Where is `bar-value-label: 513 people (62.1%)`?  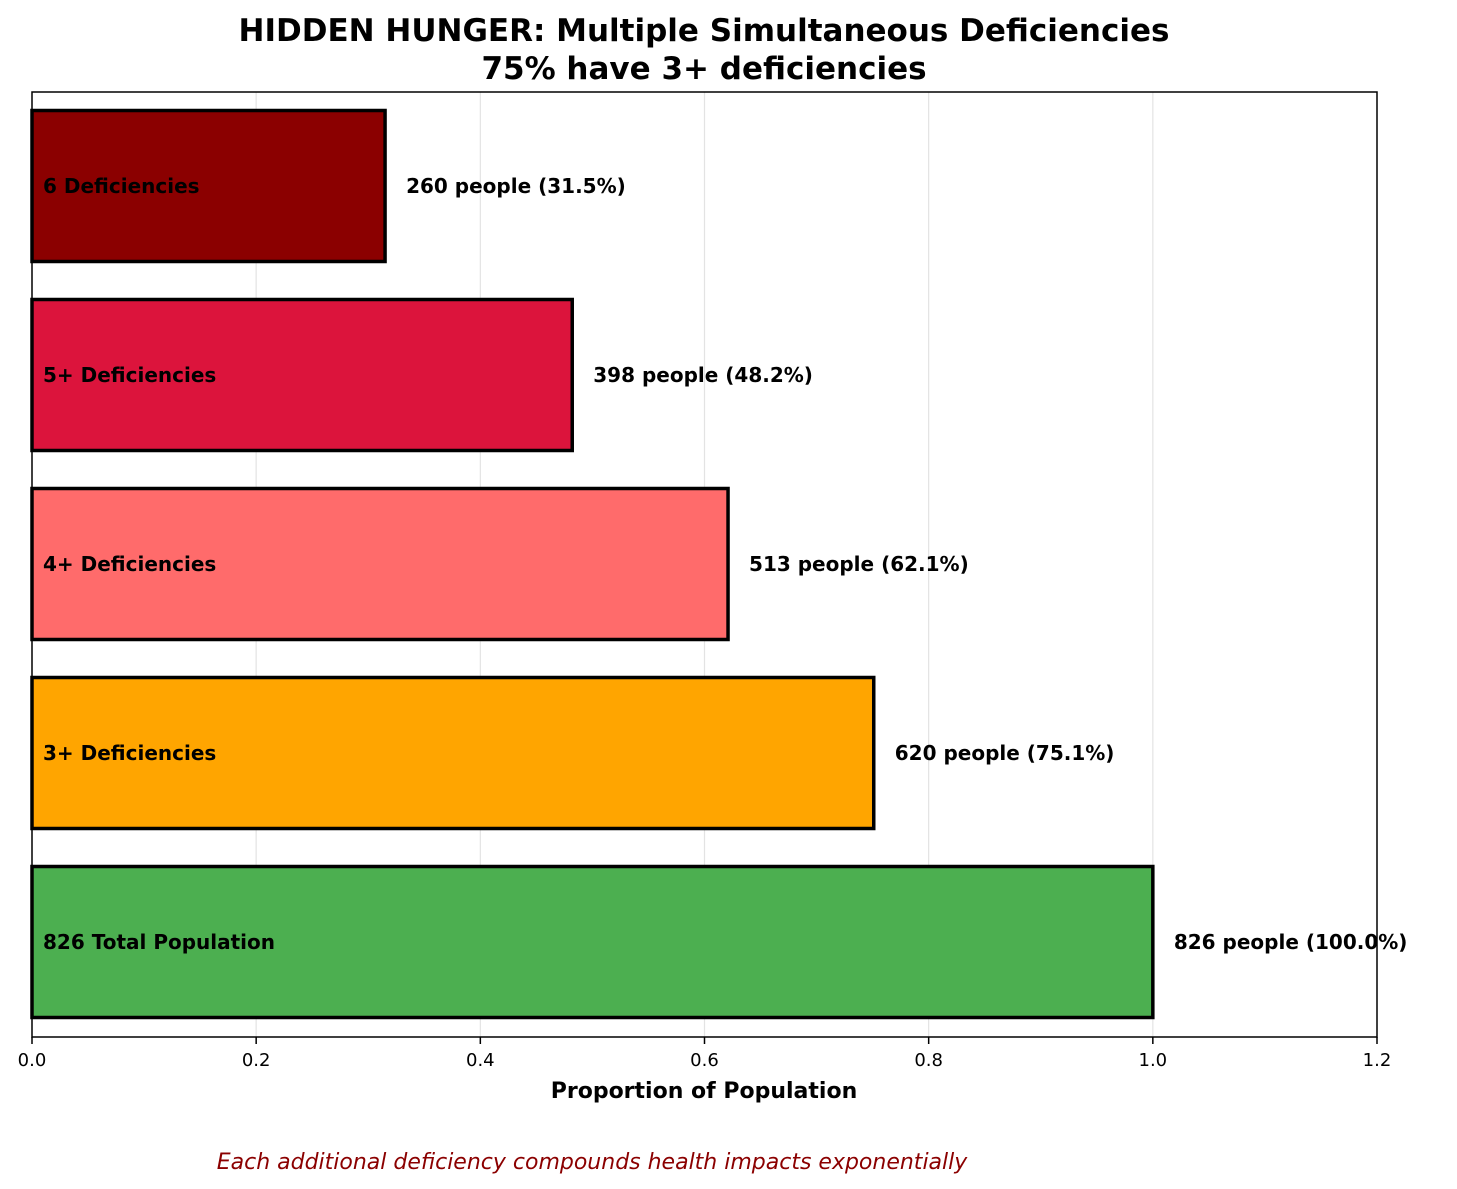
bar-value-label: 513 people (62.1%) is located at coordinates (859, 564).